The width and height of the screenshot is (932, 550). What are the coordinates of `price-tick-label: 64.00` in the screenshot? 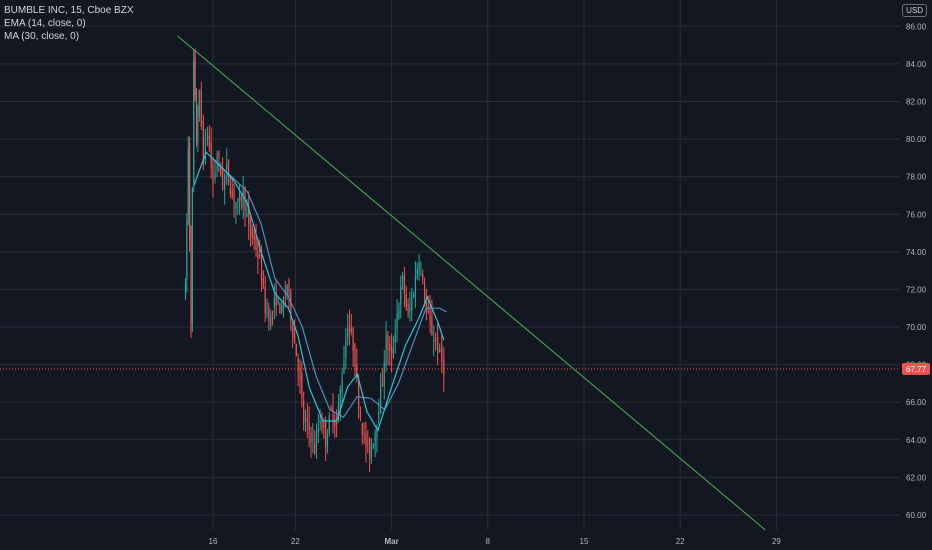 It's located at (916, 440).